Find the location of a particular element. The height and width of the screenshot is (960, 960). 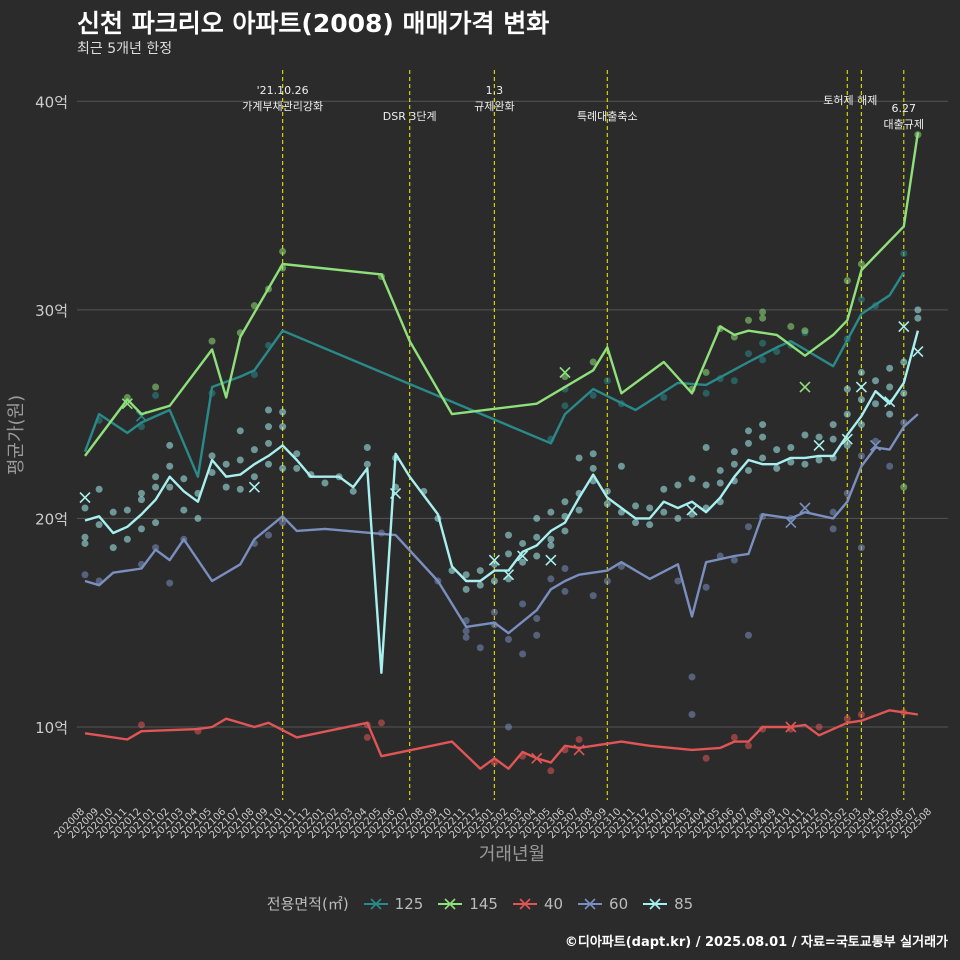

legend-label: 85 is located at coordinates (684, 903).